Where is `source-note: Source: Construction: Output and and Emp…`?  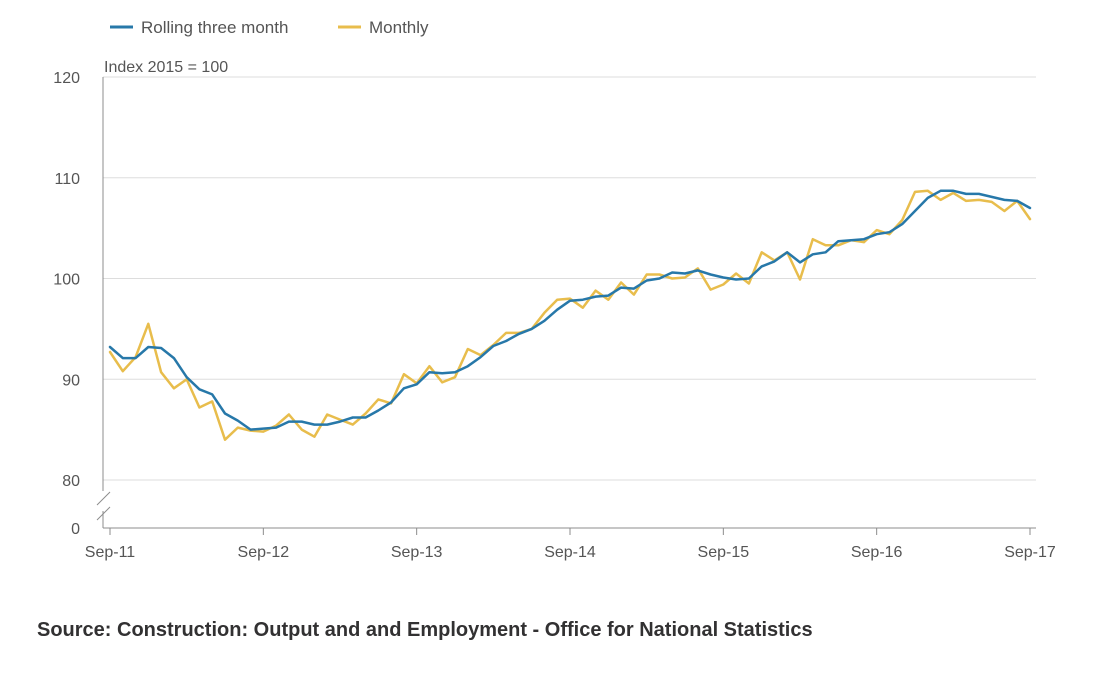 source-note: Source: Construction: Output and and Emp… is located at coordinates (425, 630).